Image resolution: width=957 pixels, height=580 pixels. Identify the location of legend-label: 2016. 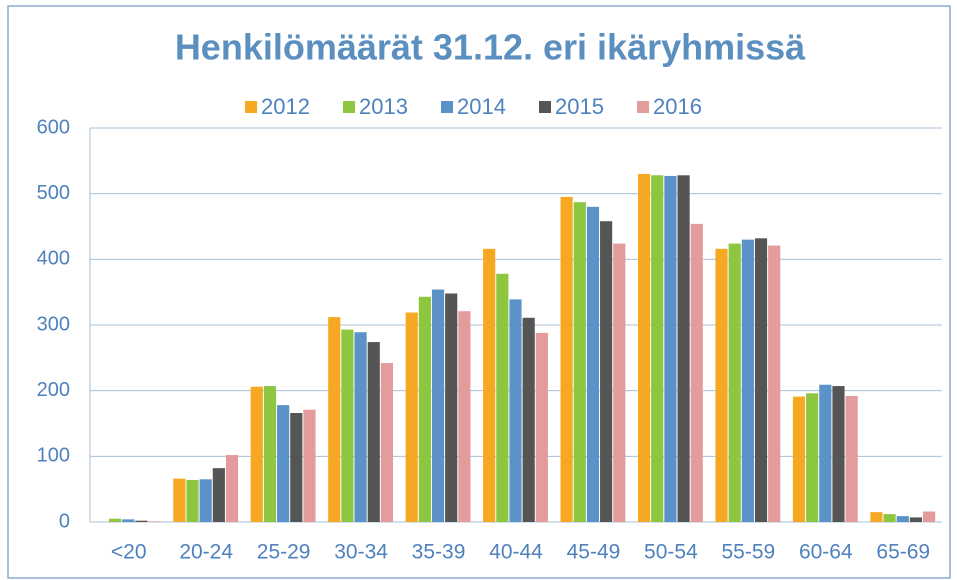
(677, 106).